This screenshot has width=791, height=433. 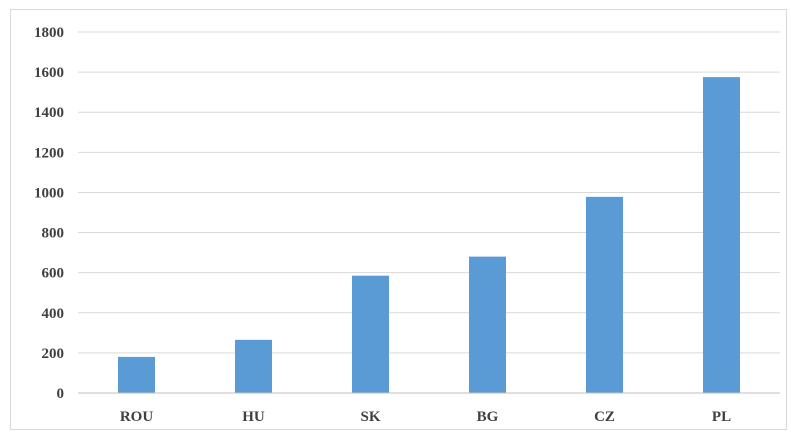 What do you see at coordinates (370, 334) in the screenshot?
I see `bar-sk` at bounding box center [370, 334].